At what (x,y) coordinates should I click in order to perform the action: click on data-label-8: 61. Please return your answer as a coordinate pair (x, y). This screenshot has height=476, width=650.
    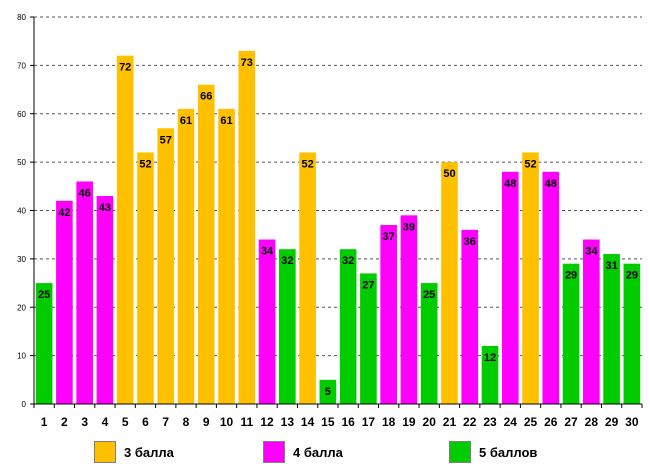
    Looking at the image, I should click on (186, 121).